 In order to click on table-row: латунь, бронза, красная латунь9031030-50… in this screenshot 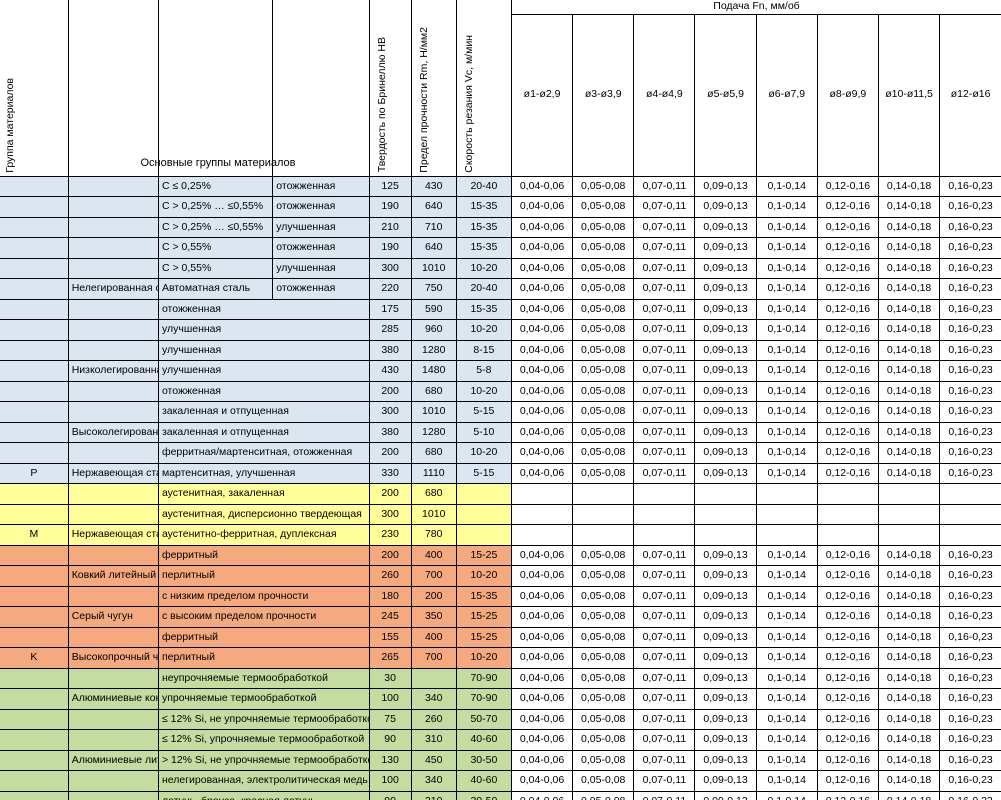, I will do `click(500, 795)`.